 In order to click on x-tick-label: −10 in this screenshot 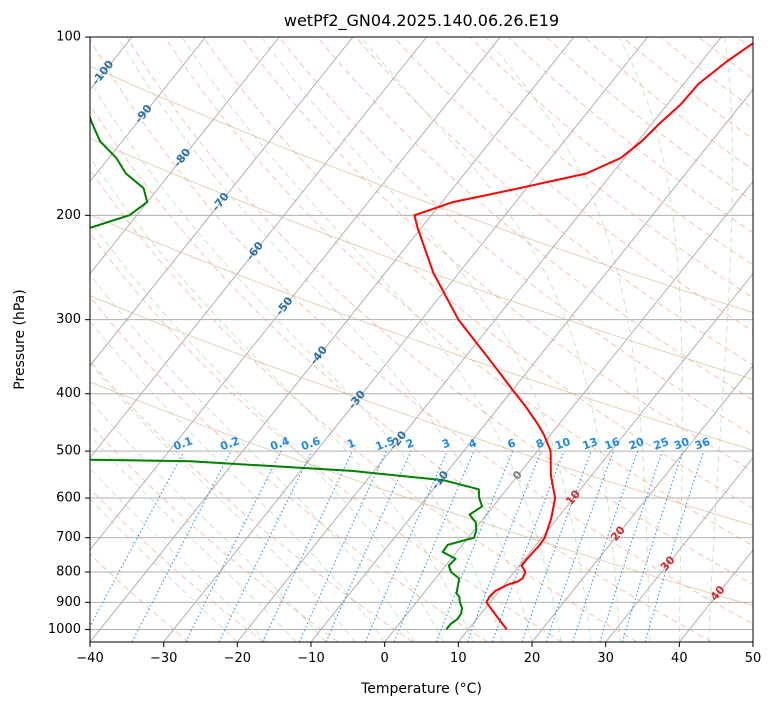, I will do `click(310, 658)`.